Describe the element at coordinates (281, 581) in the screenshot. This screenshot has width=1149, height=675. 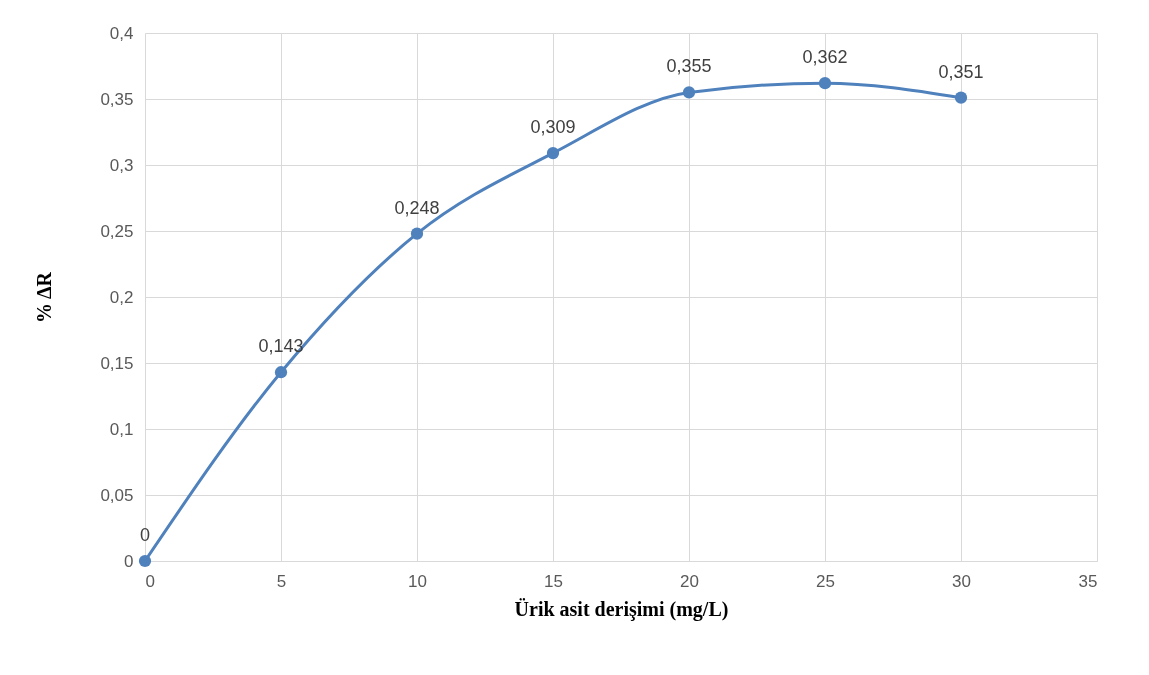
I see `x-tick-label: 5` at that location.